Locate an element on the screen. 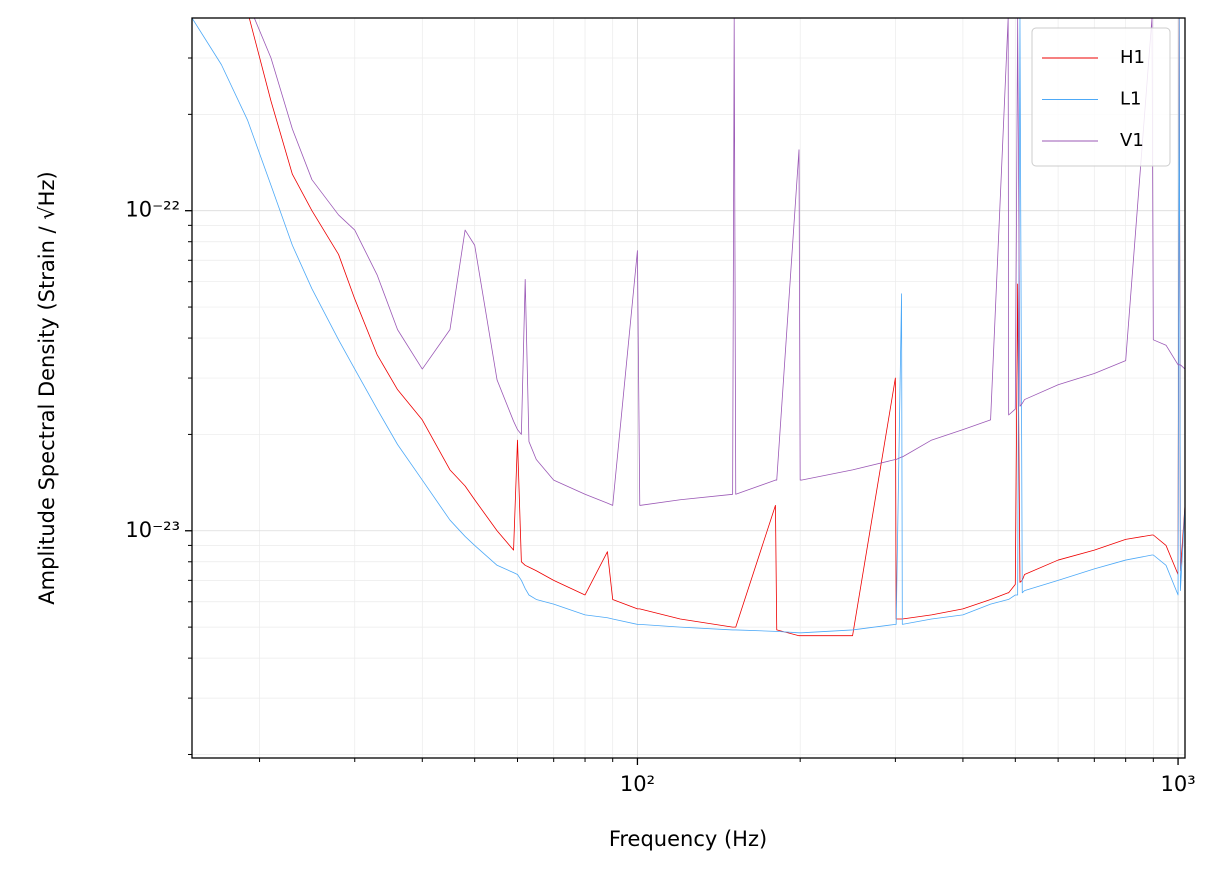 The image size is (1226, 877). legend: H1 L1 V1 is located at coordinates (1101, 97).